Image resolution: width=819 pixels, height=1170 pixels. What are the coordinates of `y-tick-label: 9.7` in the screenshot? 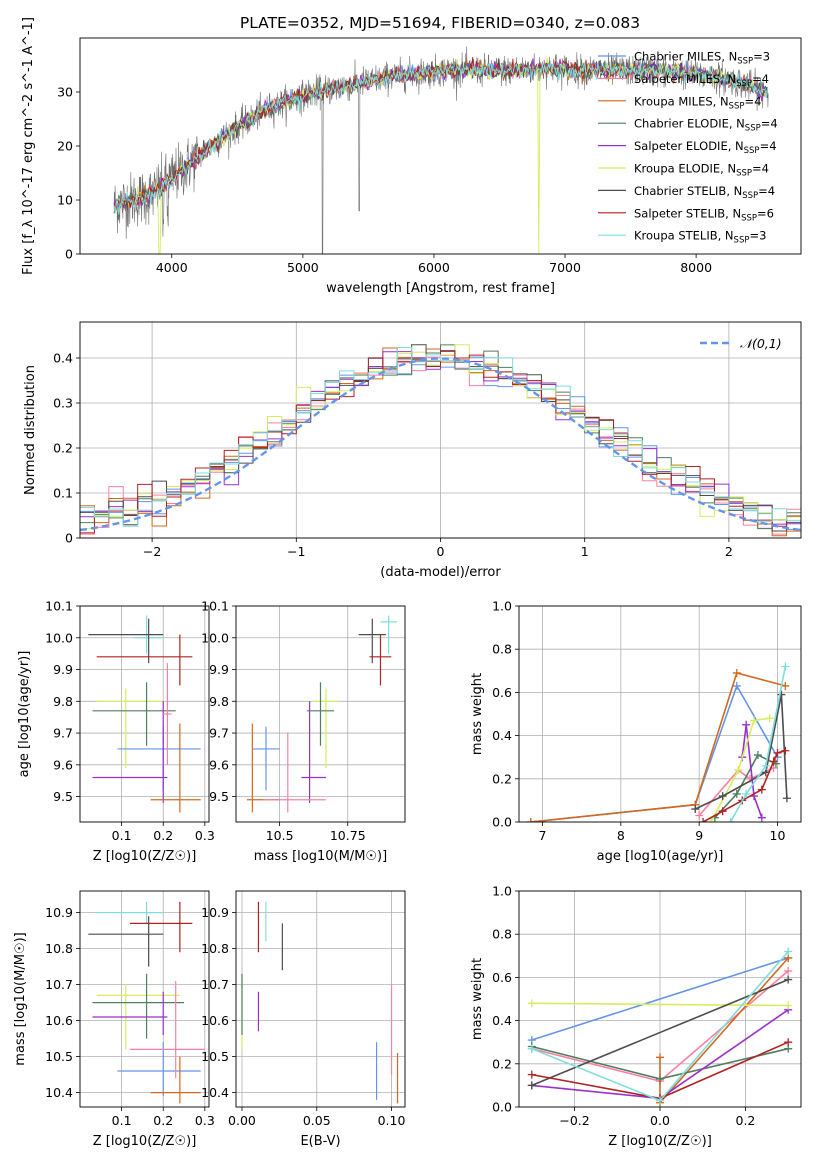 It's located at (219, 733).